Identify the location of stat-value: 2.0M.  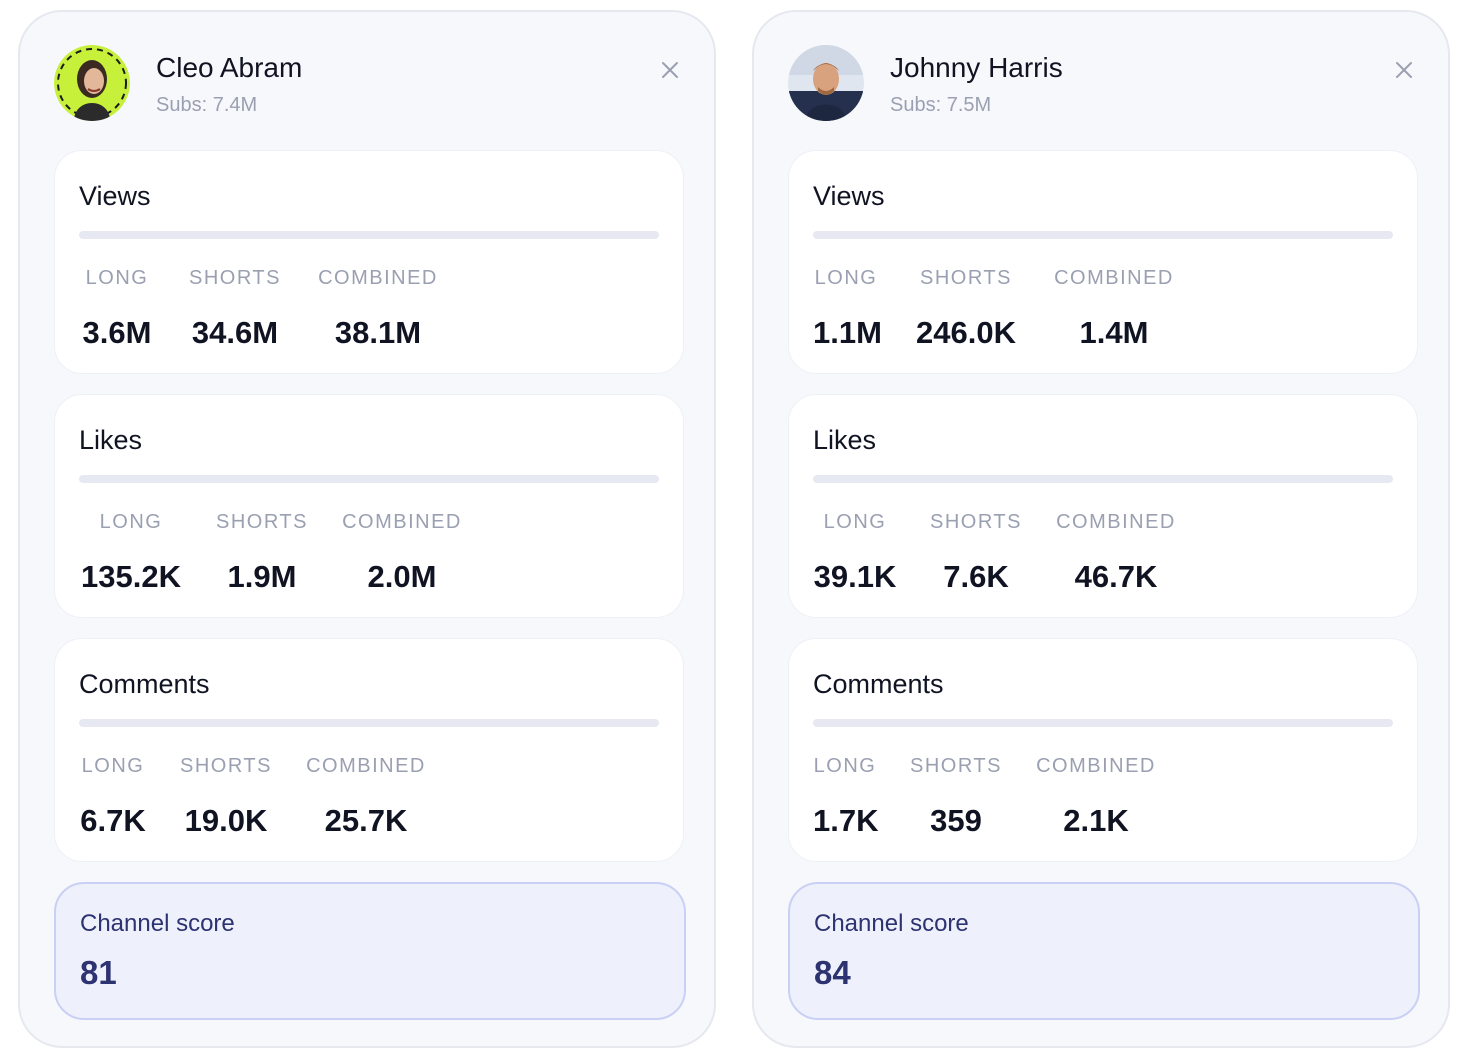
(402, 576).